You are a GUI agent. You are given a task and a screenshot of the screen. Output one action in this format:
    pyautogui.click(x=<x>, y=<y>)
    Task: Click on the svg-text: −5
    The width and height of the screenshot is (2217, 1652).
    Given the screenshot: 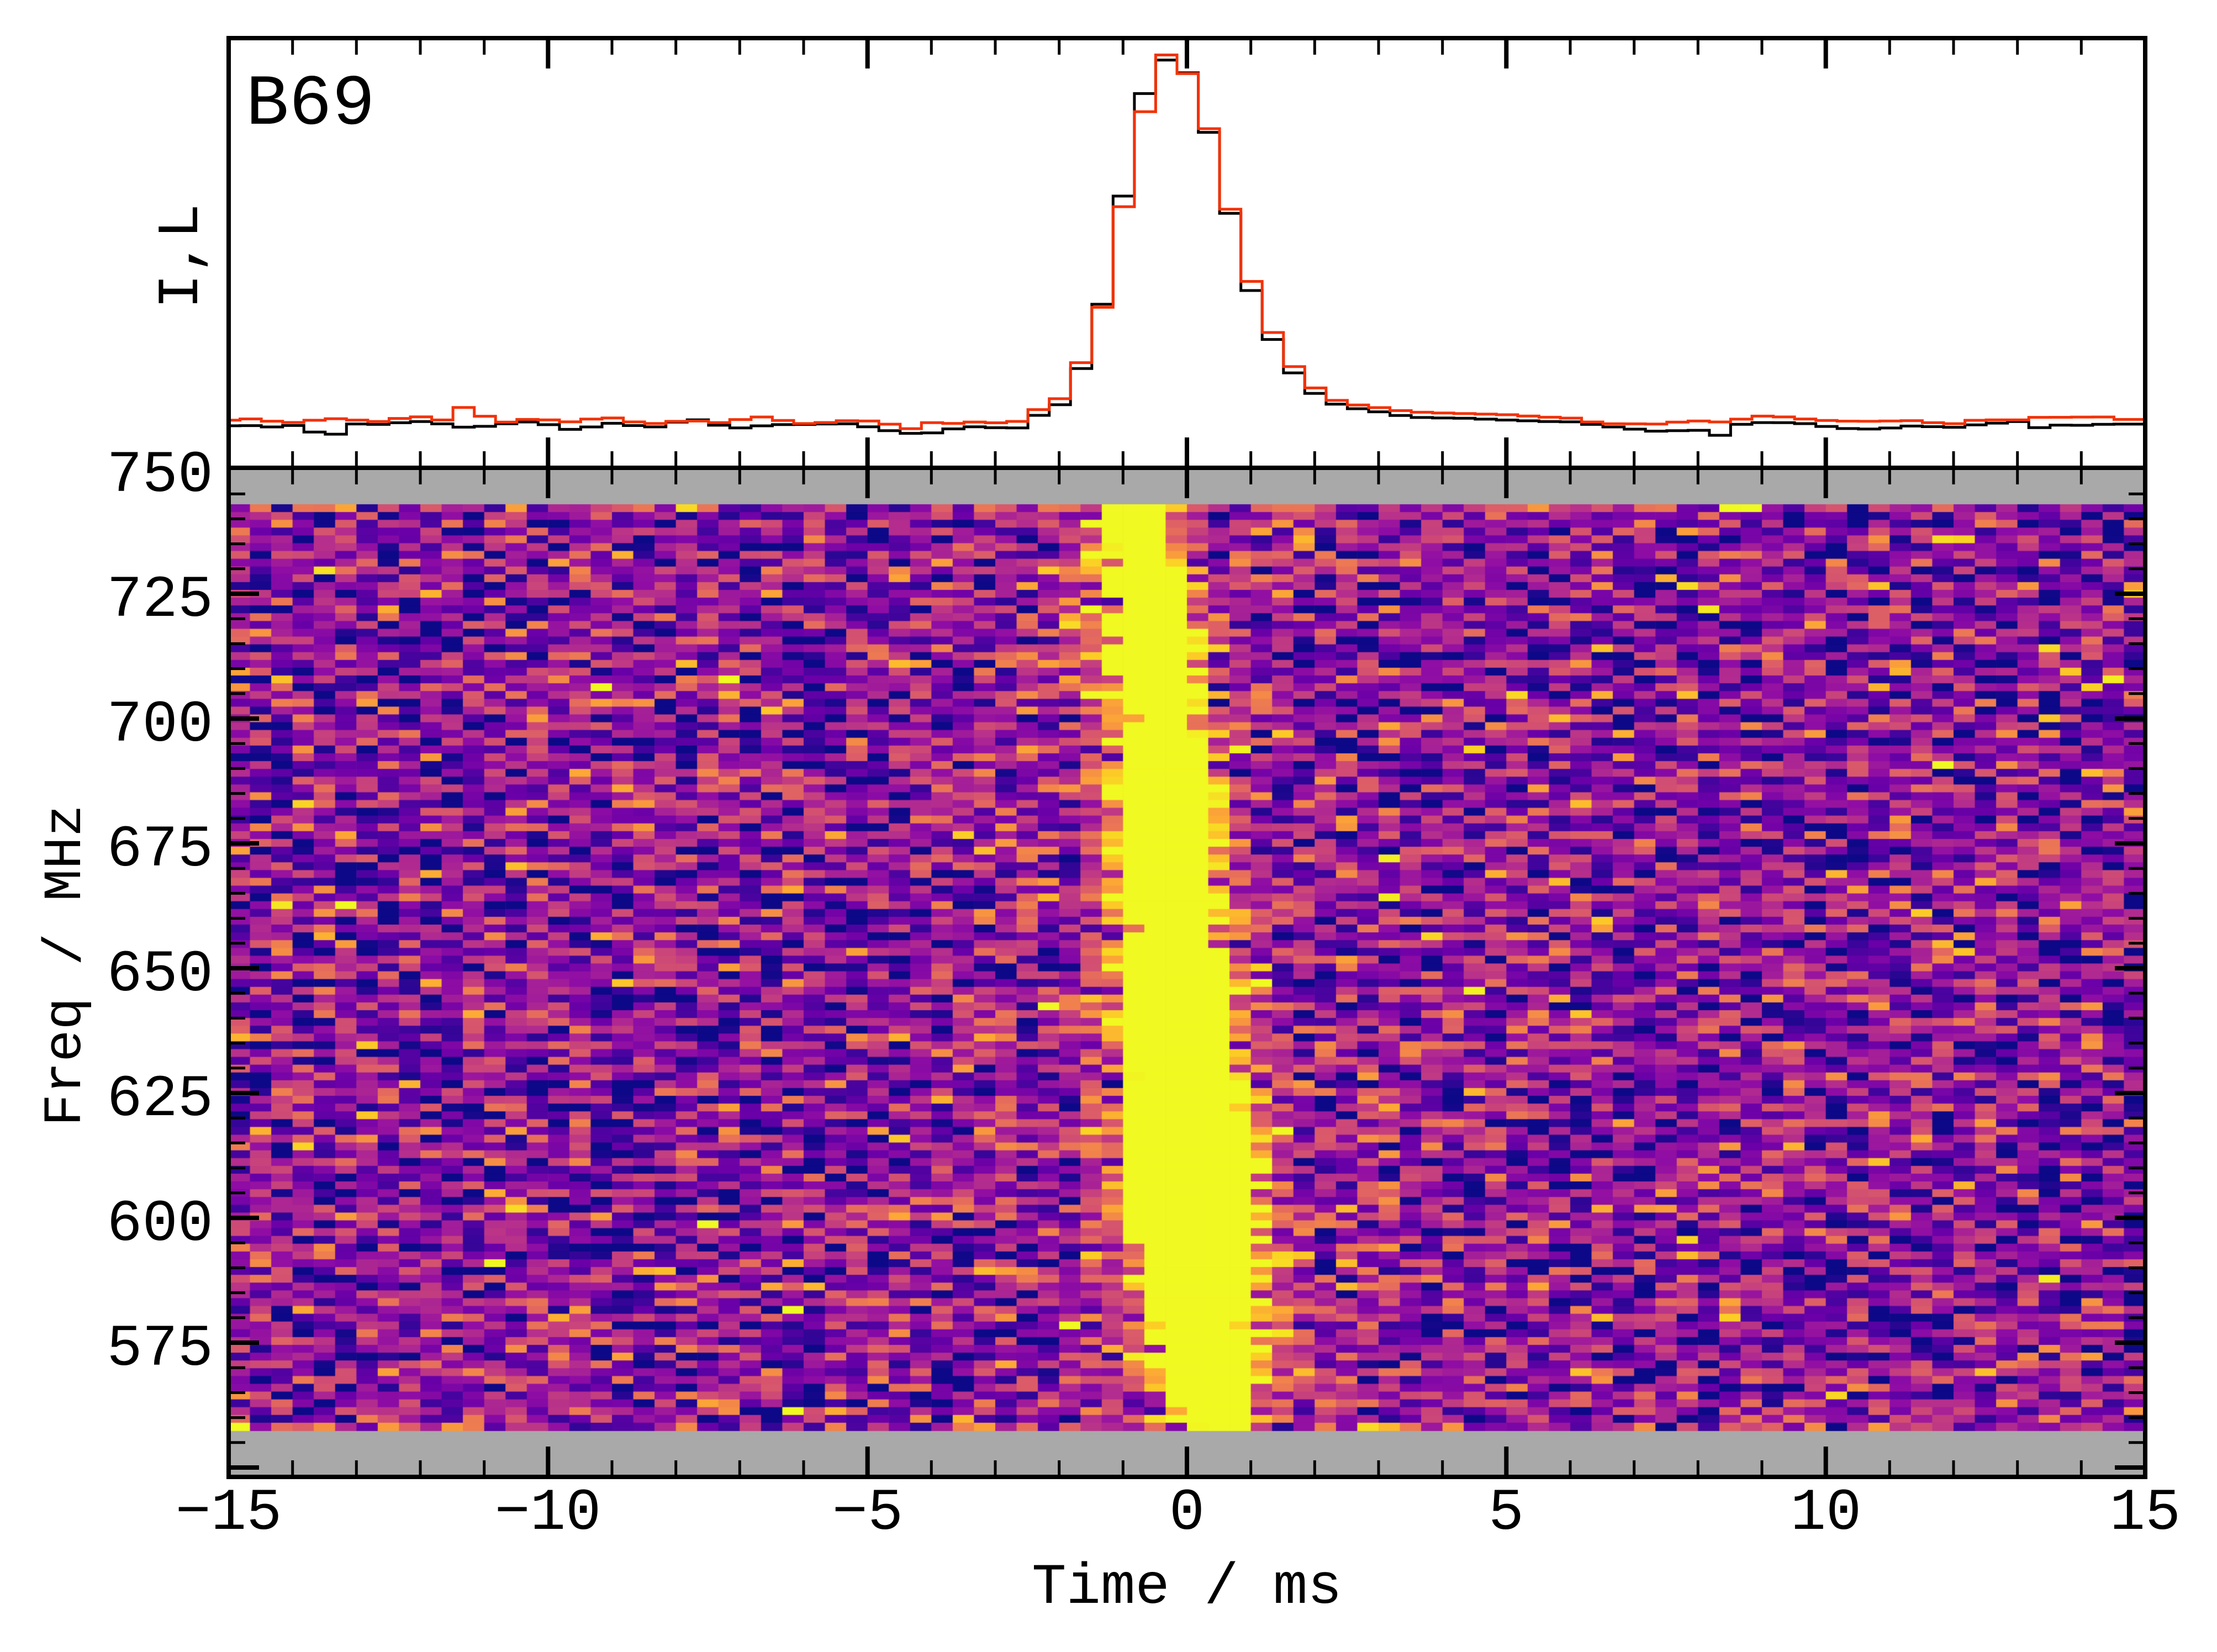 What is the action you would take?
    pyautogui.click(x=867, y=1513)
    